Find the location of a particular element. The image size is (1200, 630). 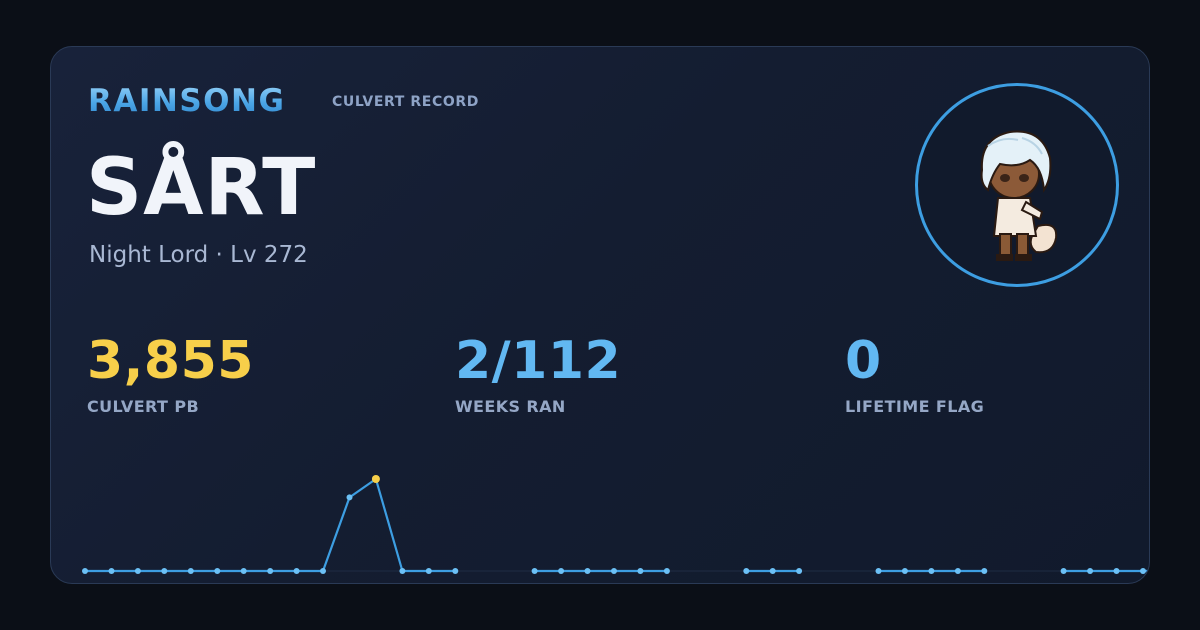

record-subtitle: CULVERT RECORD is located at coordinates (405, 102).